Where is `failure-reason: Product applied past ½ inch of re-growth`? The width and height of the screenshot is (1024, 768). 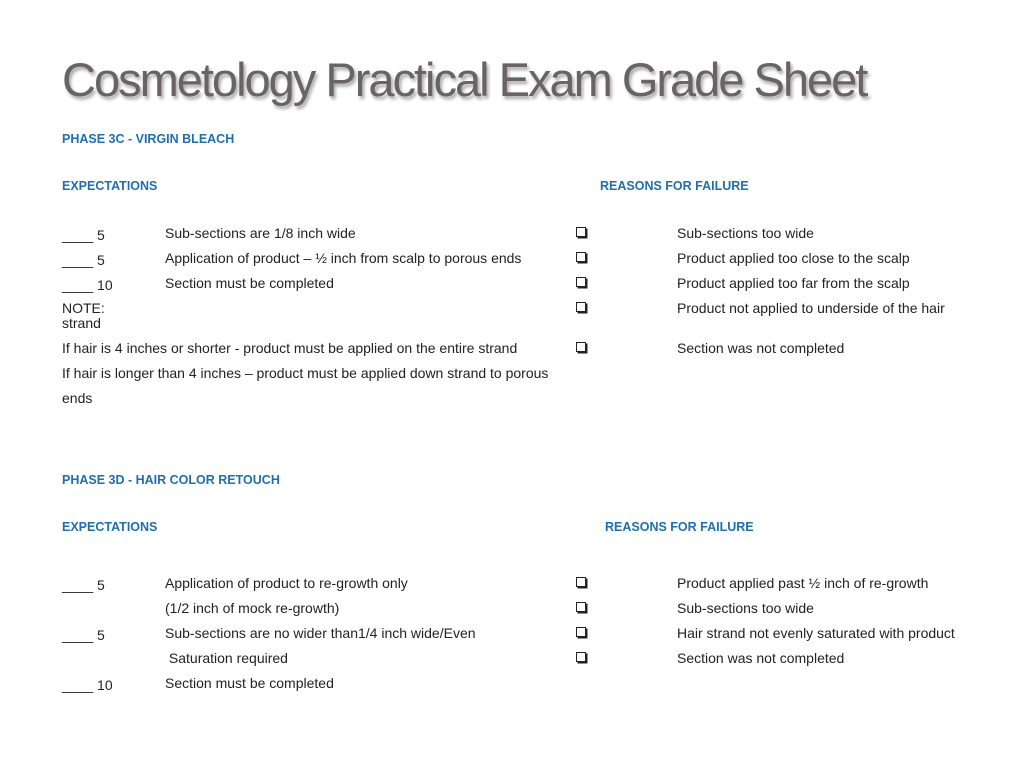
failure-reason: Product applied past ½ inch of re-growth is located at coordinates (803, 583).